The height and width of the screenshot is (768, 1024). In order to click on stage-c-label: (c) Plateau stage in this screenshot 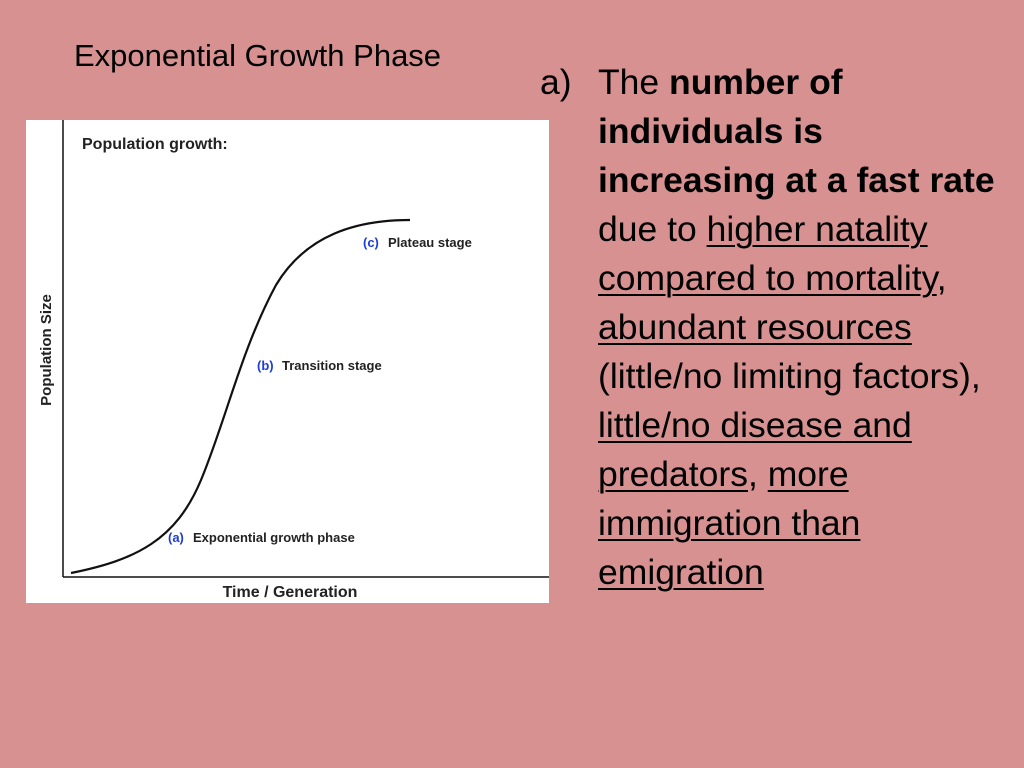, I will do `click(417, 242)`.